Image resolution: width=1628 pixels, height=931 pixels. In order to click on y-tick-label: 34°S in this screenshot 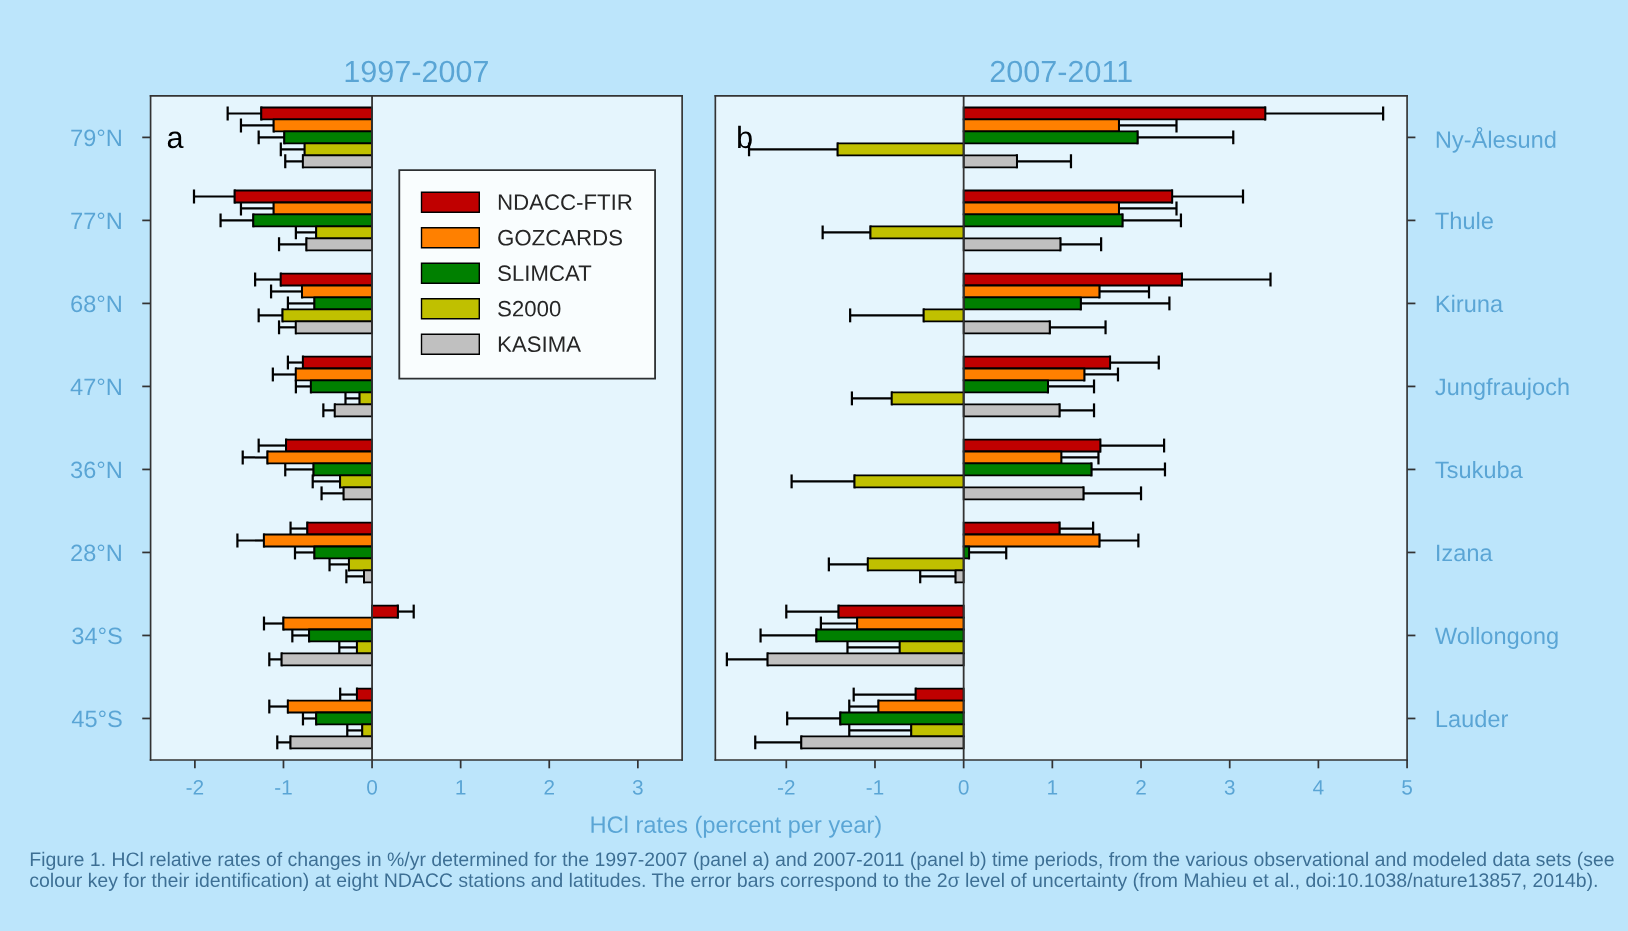, I will do `click(97, 636)`.